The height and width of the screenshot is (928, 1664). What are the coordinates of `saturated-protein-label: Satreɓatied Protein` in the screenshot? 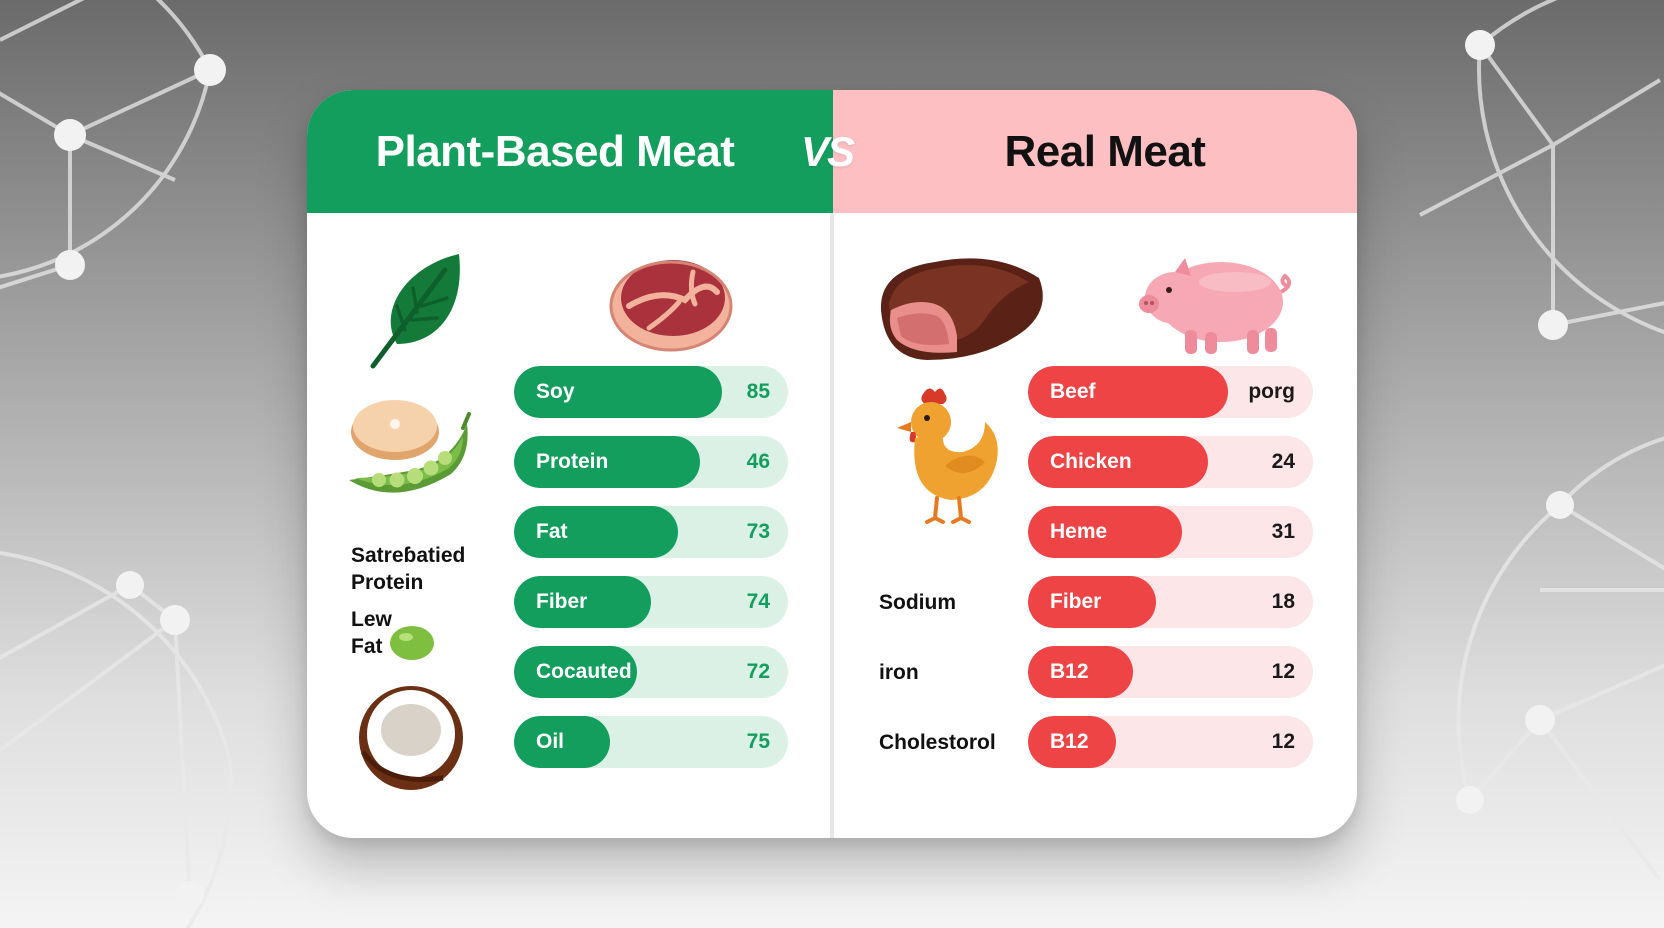 It's located at (408, 569).